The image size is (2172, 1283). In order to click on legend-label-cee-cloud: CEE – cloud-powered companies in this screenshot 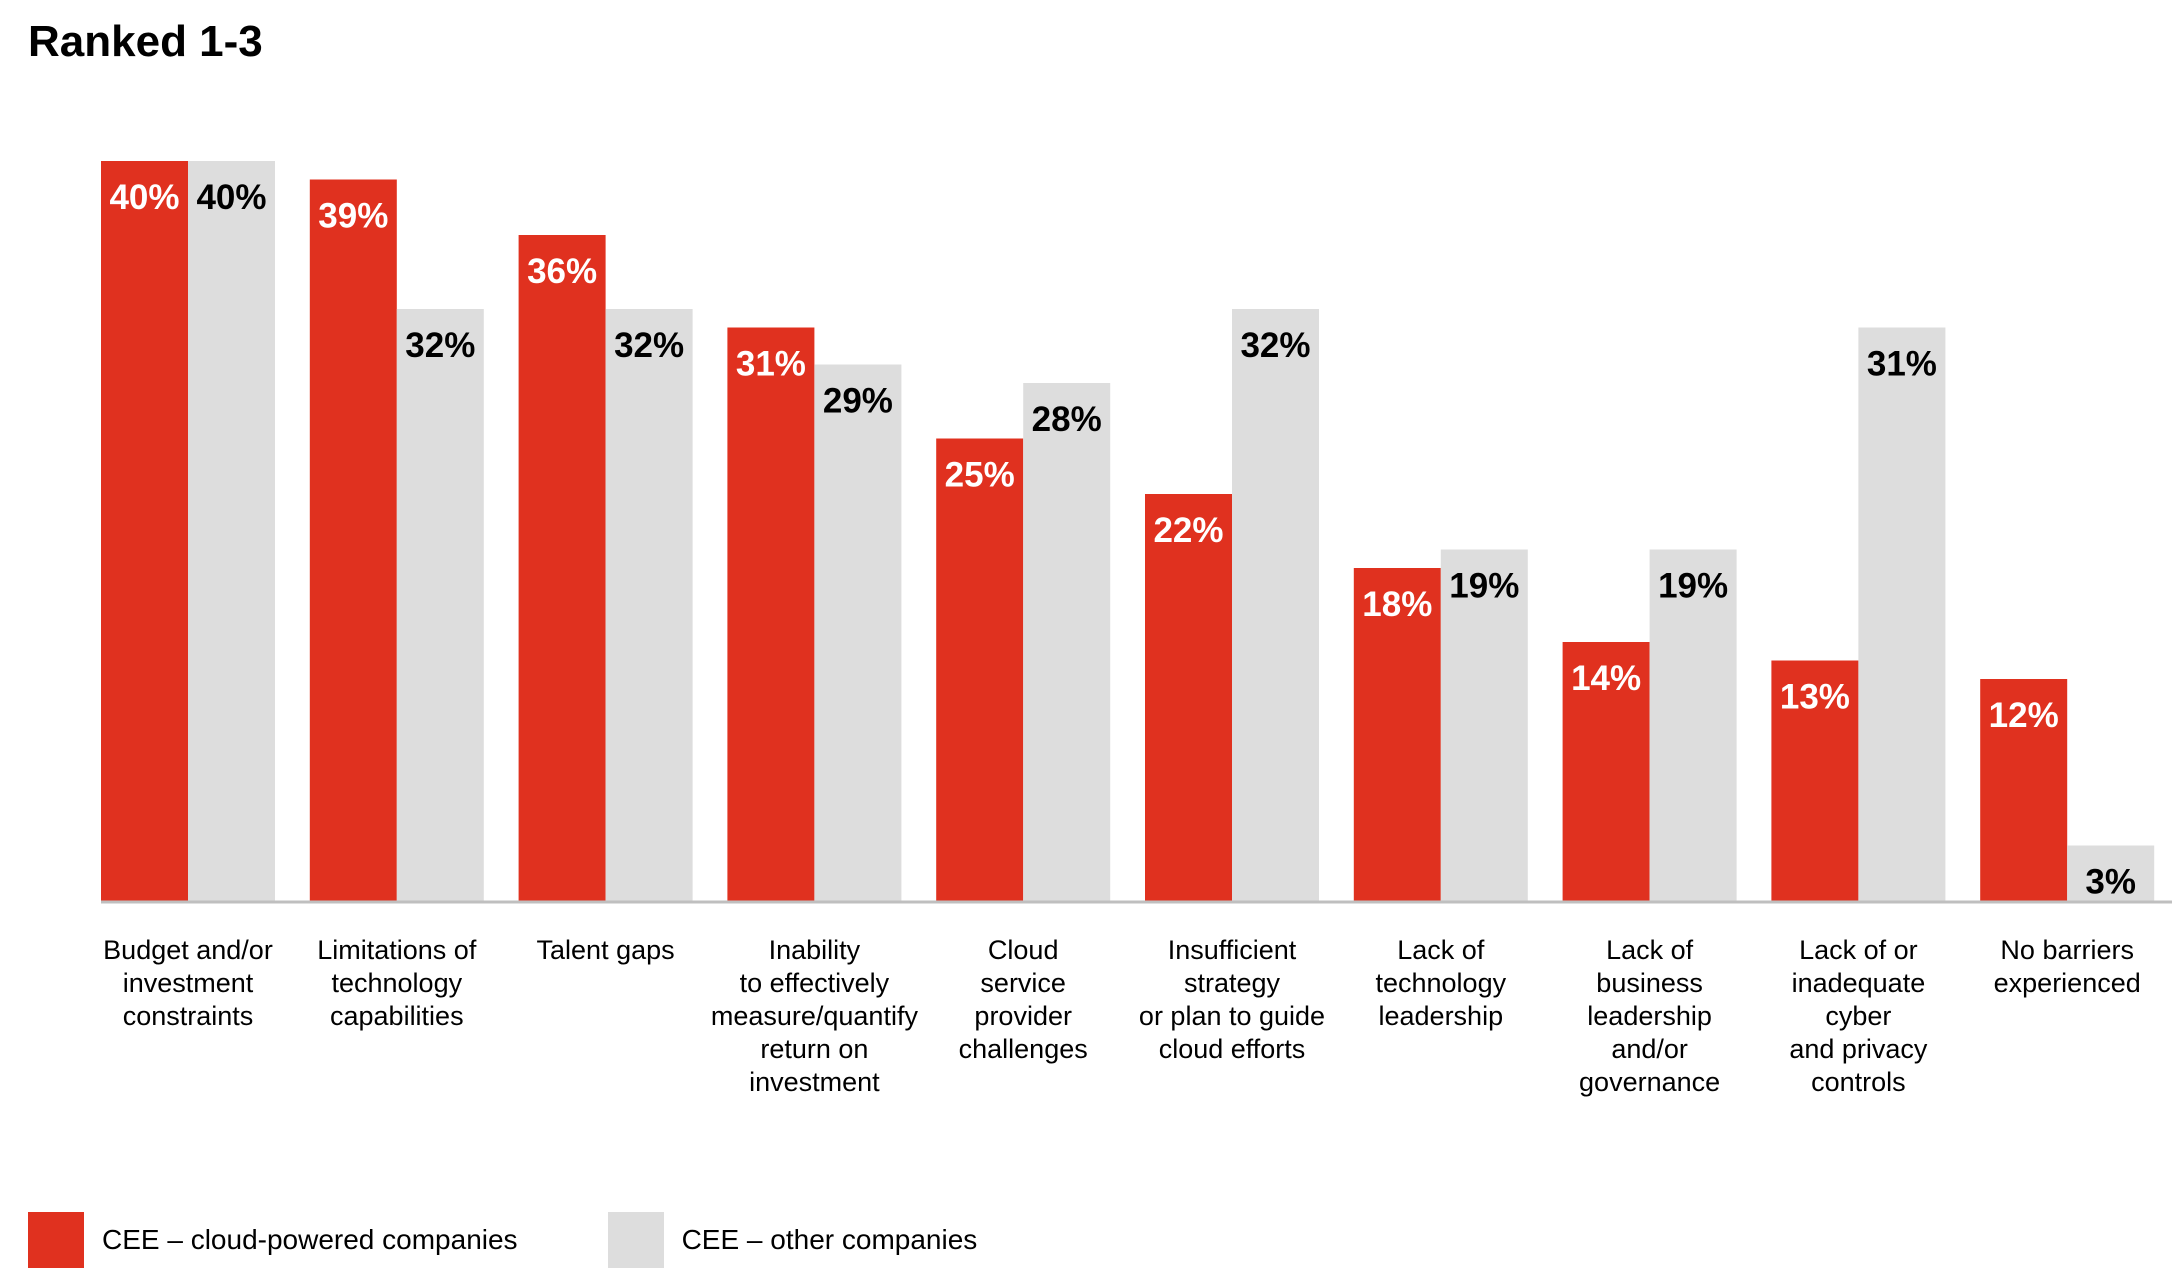, I will do `click(310, 1239)`.